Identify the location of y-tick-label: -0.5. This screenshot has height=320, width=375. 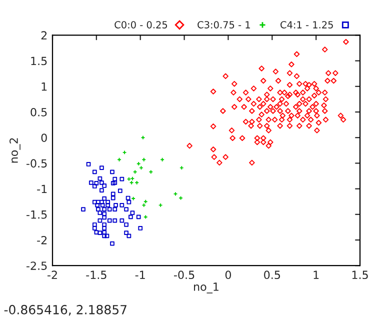
(36, 163).